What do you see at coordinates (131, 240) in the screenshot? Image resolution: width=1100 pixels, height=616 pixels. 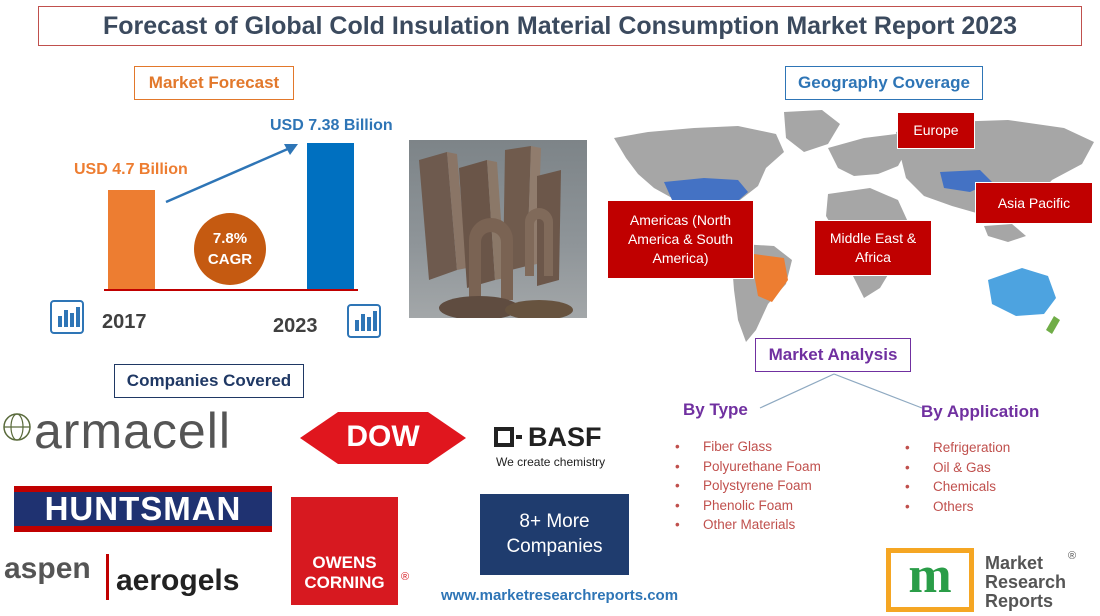 I see `bar-2017` at bounding box center [131, 240].